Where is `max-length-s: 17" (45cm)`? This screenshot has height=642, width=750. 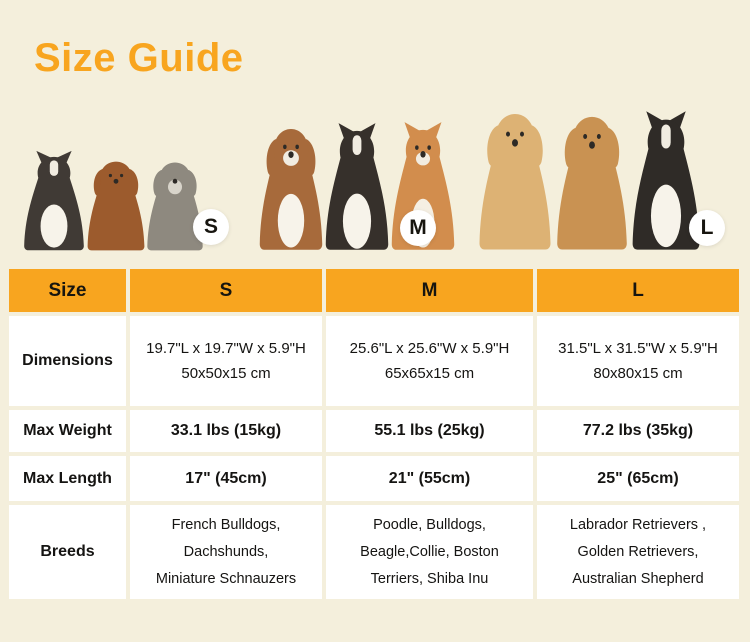
max-length-s: 17" (45cm) is located at coordinates (226, 478).